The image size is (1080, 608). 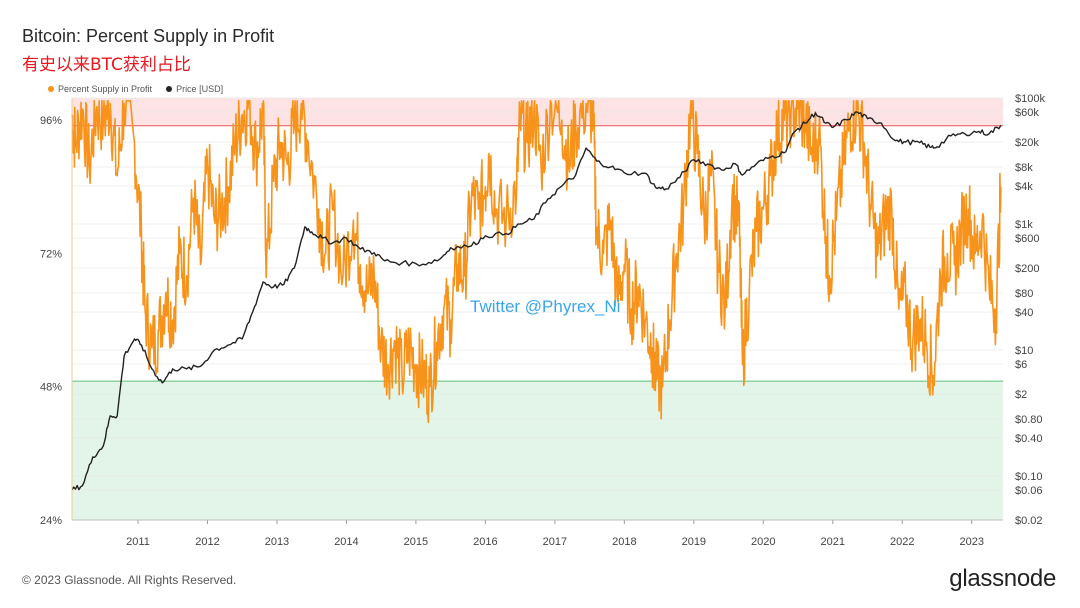 I want to click on y-right-tick: $0.06, so click(x=1029, y=491).